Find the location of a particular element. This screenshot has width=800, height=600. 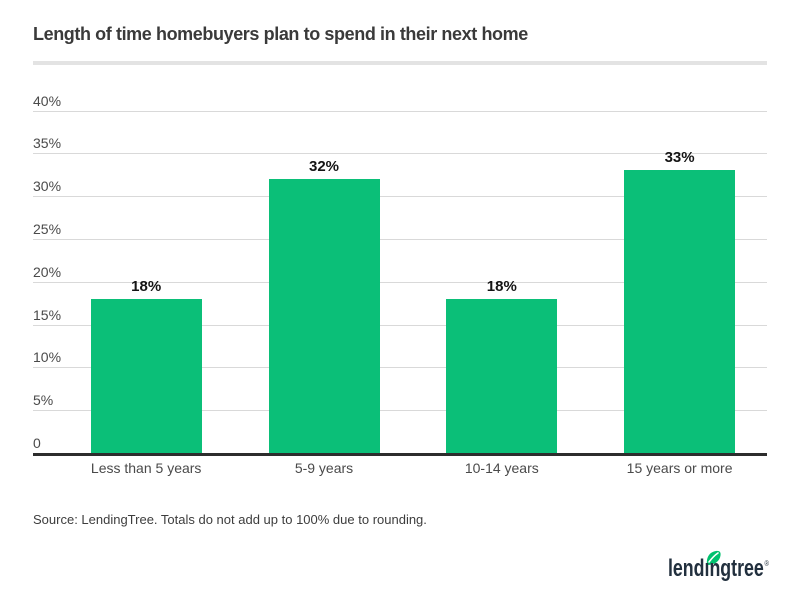

x-axis-category-label: 5-9 years is located at coordinates (324, 468).